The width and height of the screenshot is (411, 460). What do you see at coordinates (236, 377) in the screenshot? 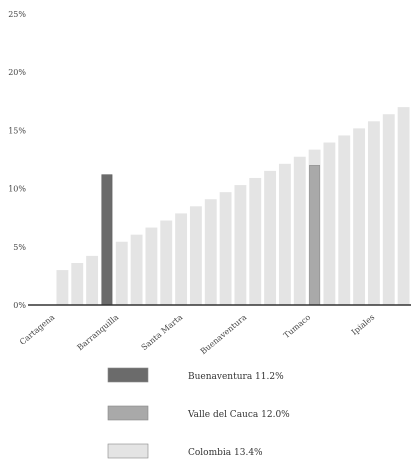
I see `legend-label: Buenaventura 11.2%` at bounding box center [236, 377].